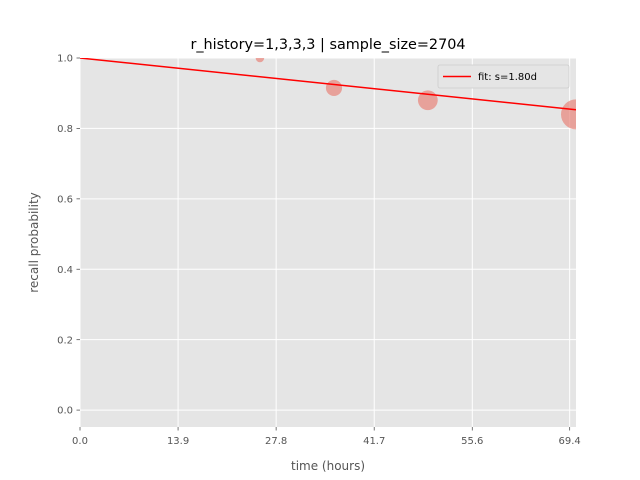  Describe the element at coordinates (65, 59) in the screenshot. I see `y-tick-label: 1.0` at that location.